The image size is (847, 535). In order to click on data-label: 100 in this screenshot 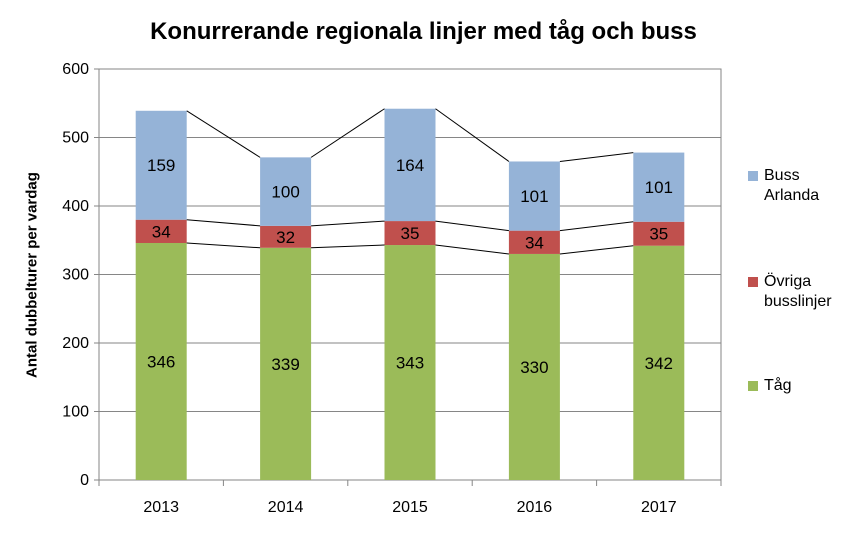, I will do `click(285, 192)`.